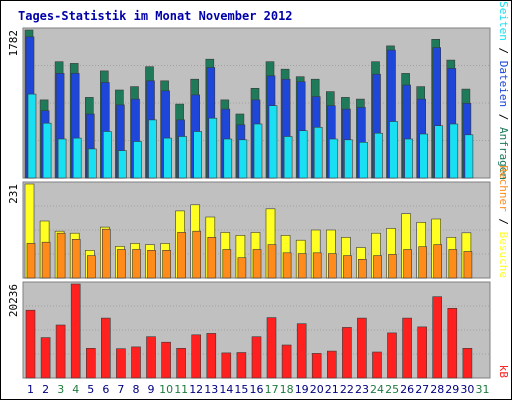 The image size is (512, 400). Describe the element at coordinates (155, 16) in the screenshot. I see `chart-title: Tages-Statistik im Monat November 2012` at that location.